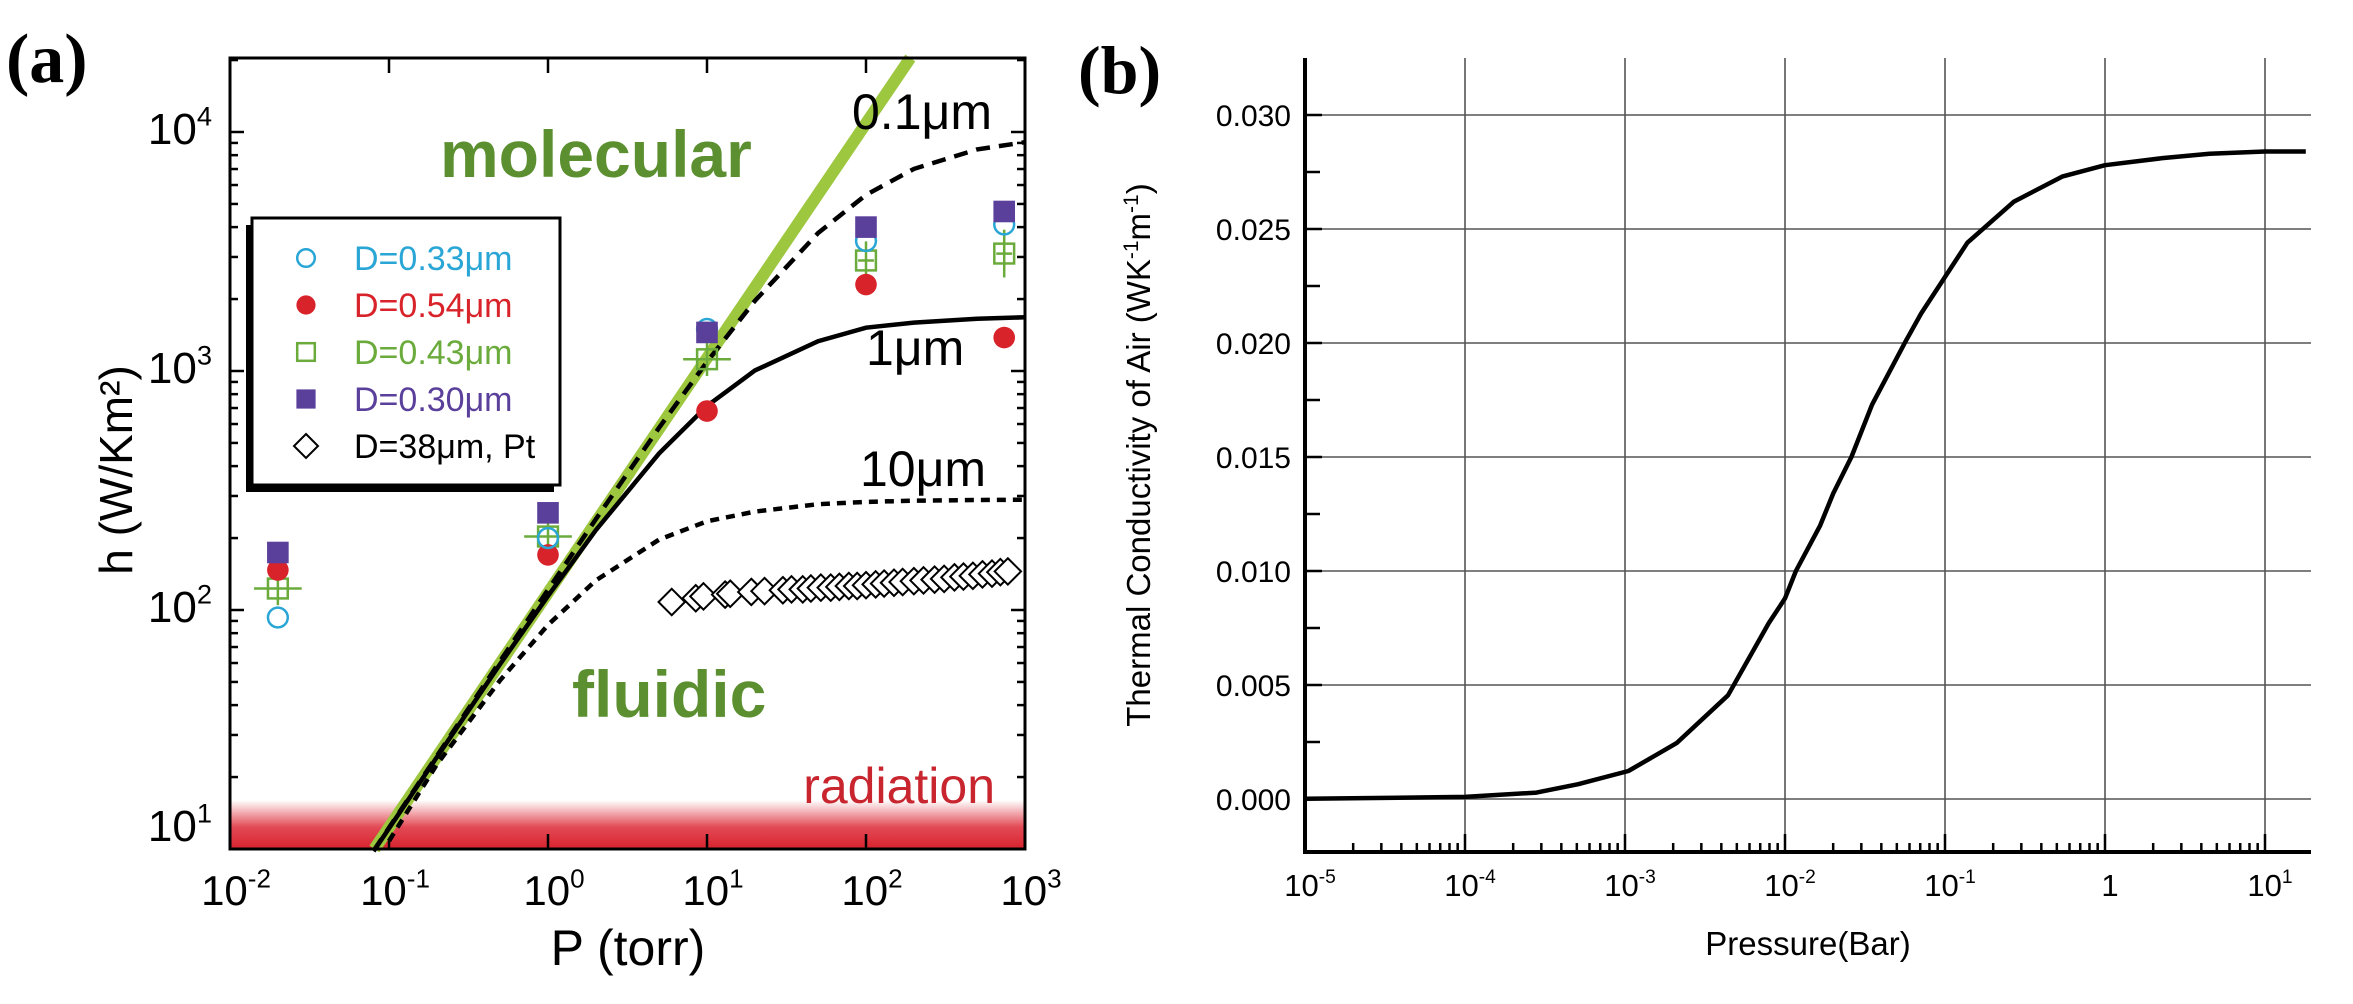 Image resolution: width=2353 pixels, height=1004 pixels. I want to click on panel-a-data-points, so click(638, 414).